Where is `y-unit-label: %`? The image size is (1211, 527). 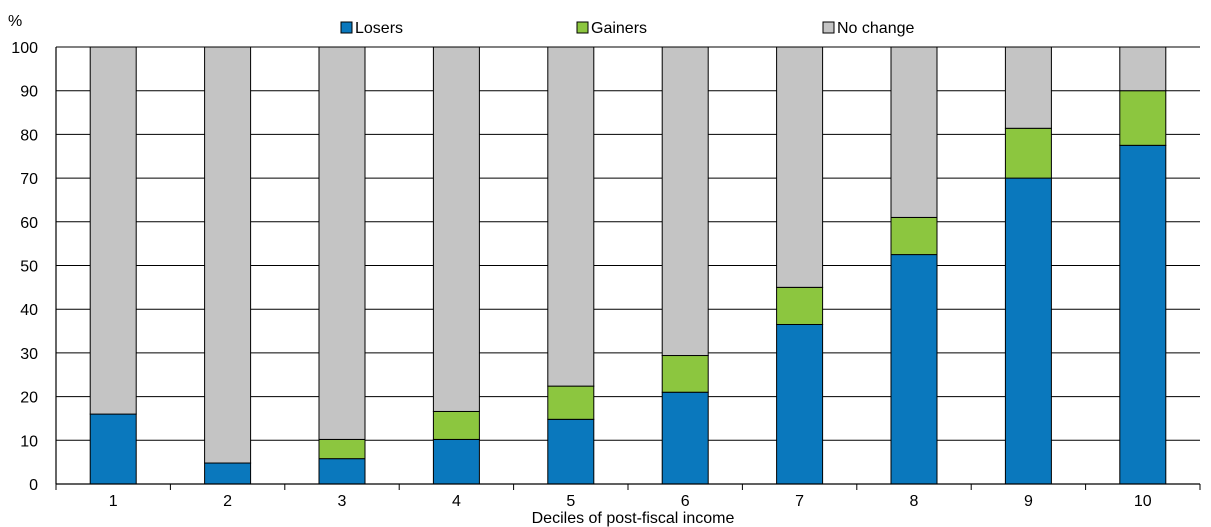 y-unit-label: % is located at coordinates (15, 21).